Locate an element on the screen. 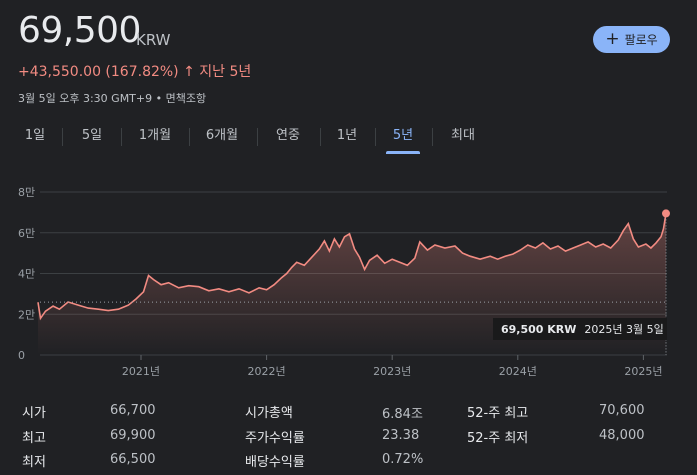 This screenshot has height=475, width=697. stat-52w-high-label: 52-주 최고 is located at coordinates (498, 413).